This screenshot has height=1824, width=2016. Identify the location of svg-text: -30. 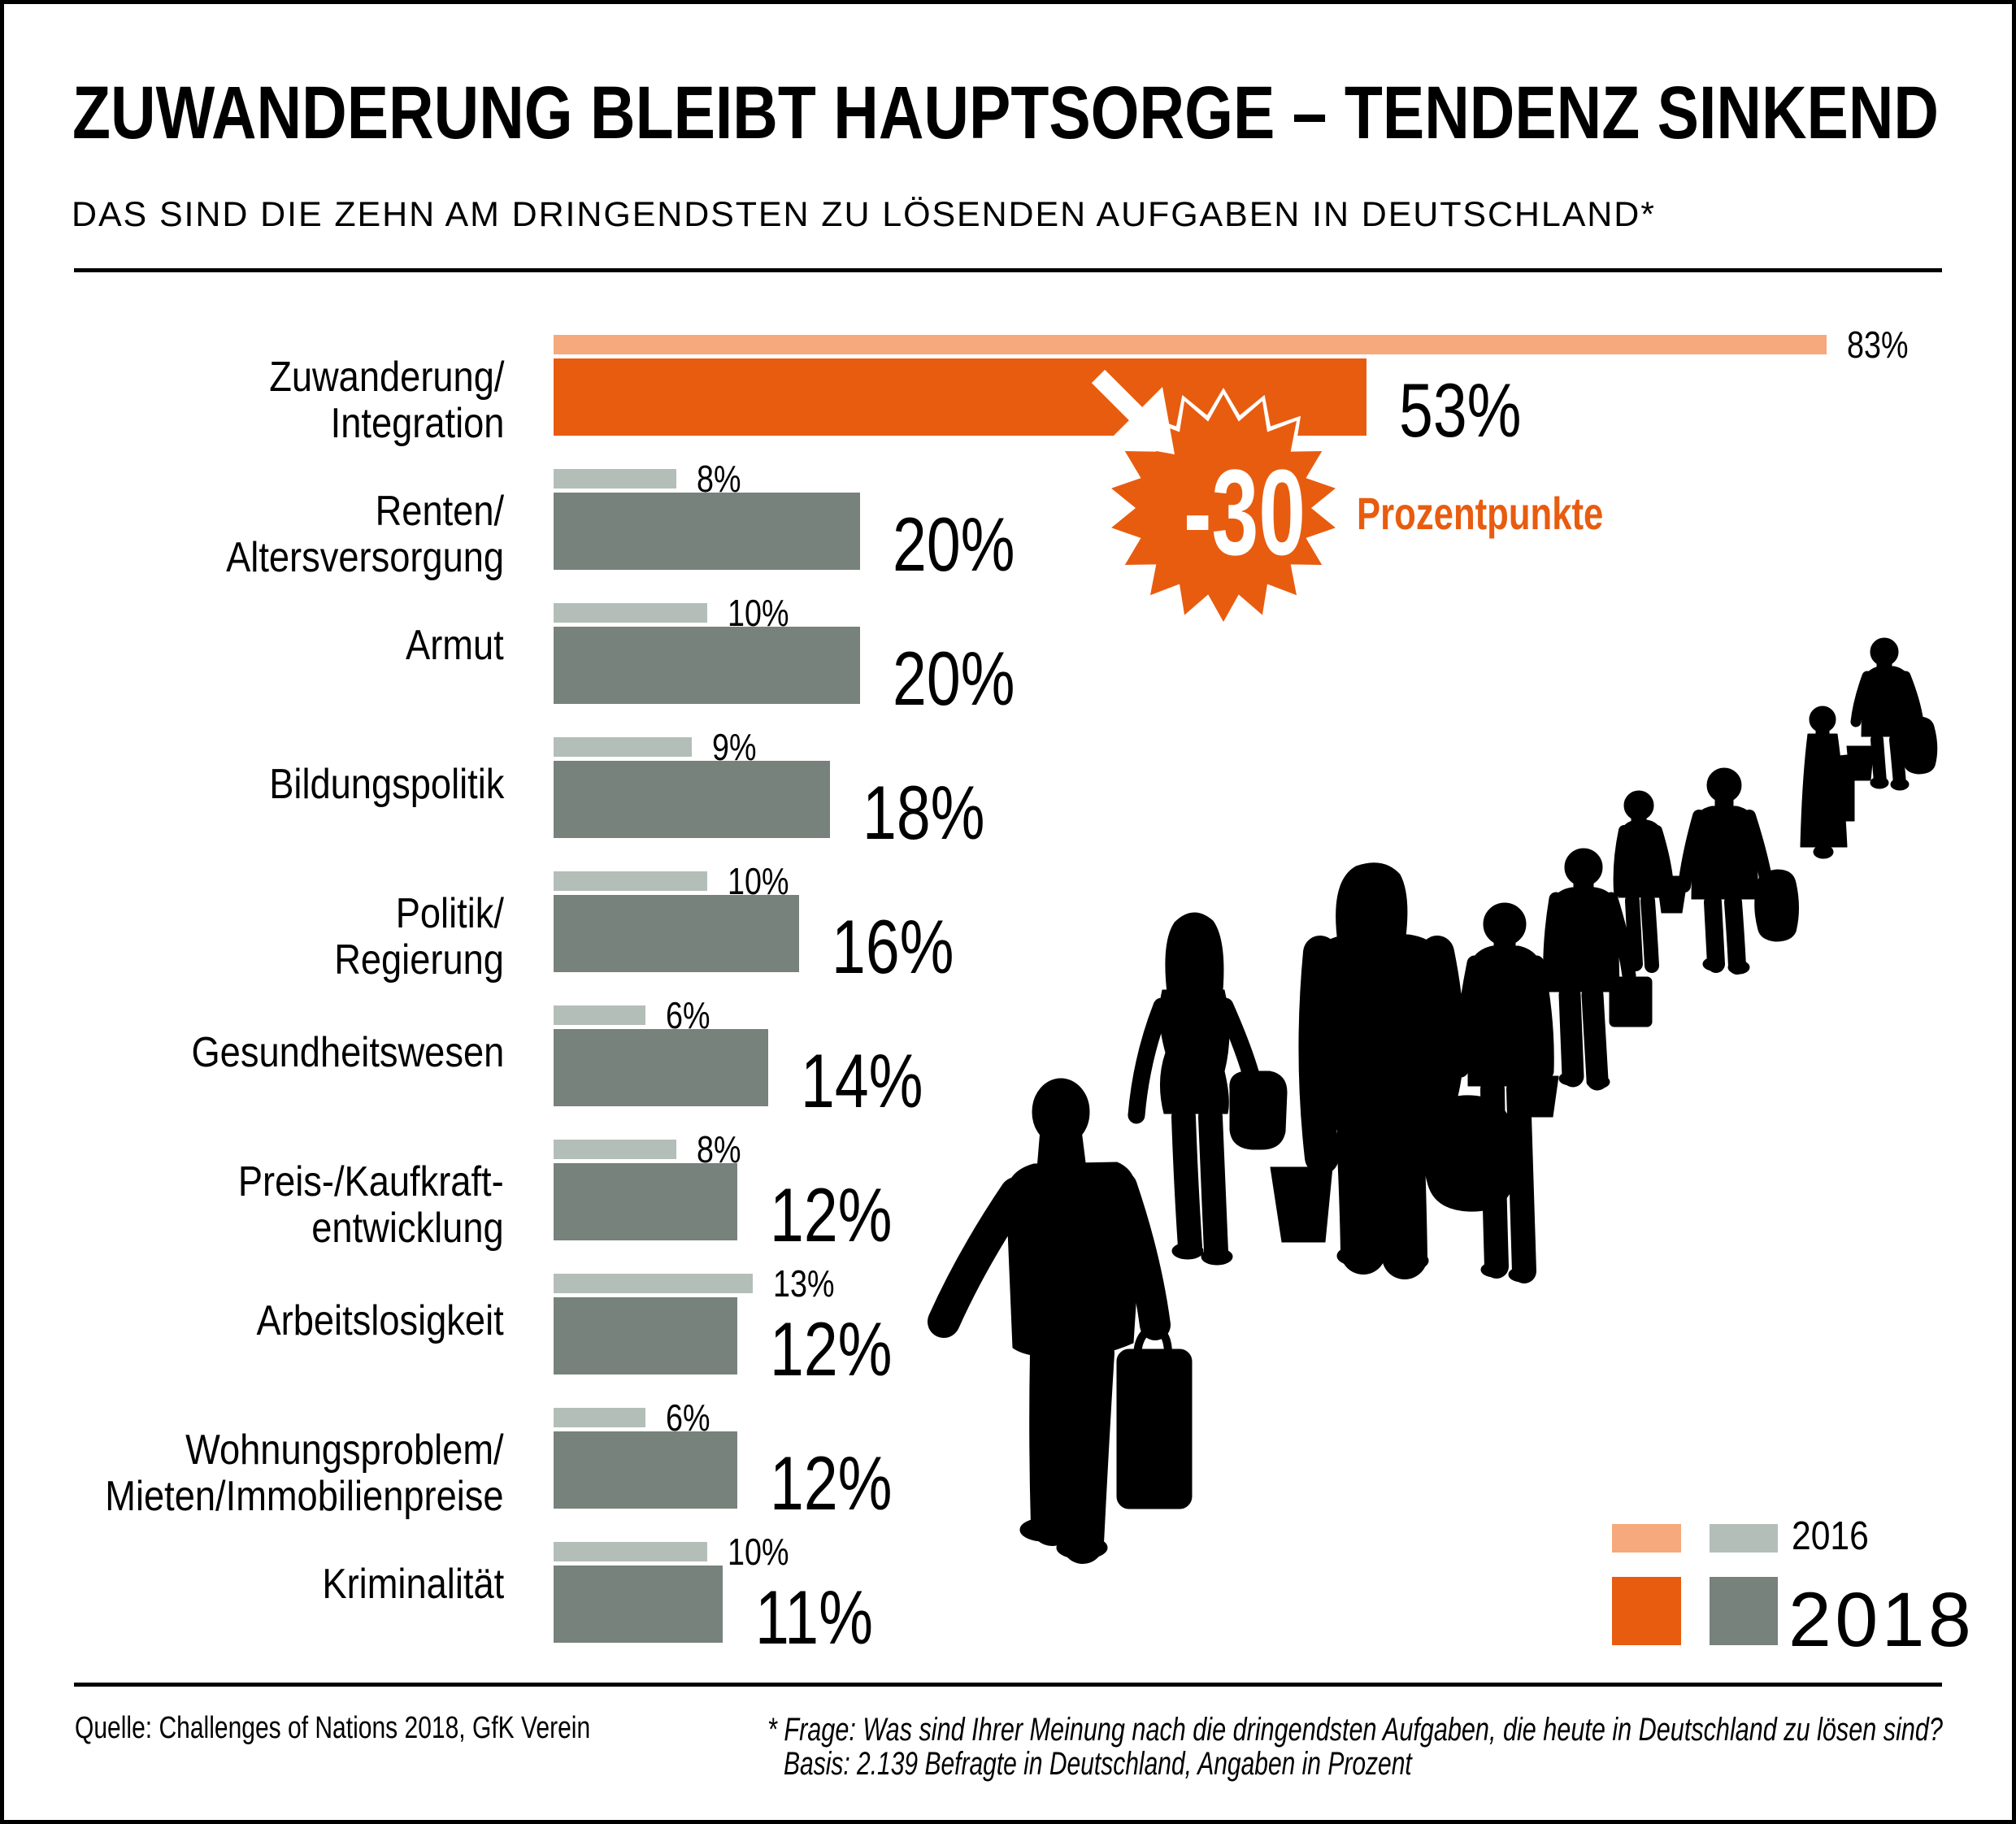
(1245, 512).